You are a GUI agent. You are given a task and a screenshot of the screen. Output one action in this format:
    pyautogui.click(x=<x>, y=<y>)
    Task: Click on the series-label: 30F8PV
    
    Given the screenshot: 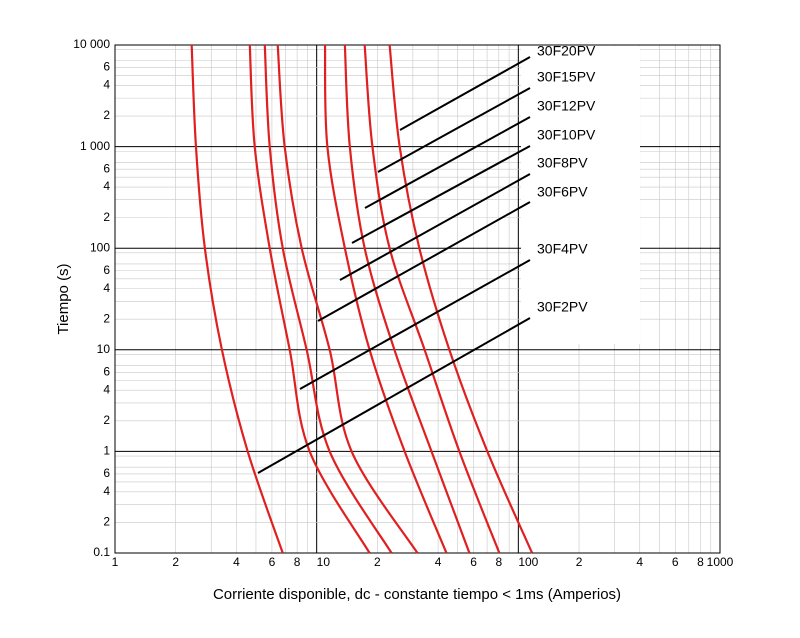 What is the action you would take?
    pyautogui.click(x=562, y=163)
    